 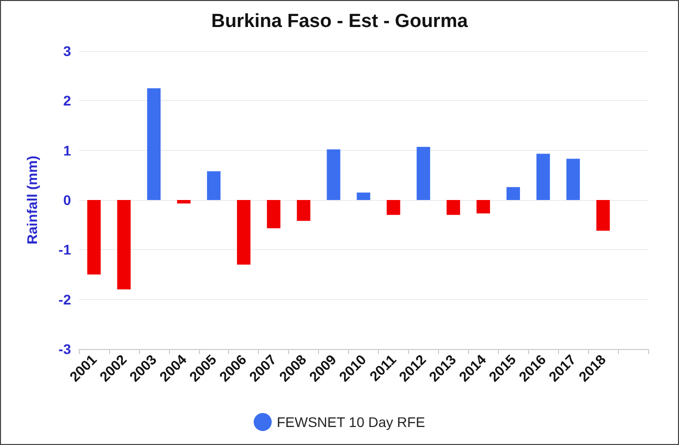 I want to click on y-tick-label: 2, so click(x=67, y=100).